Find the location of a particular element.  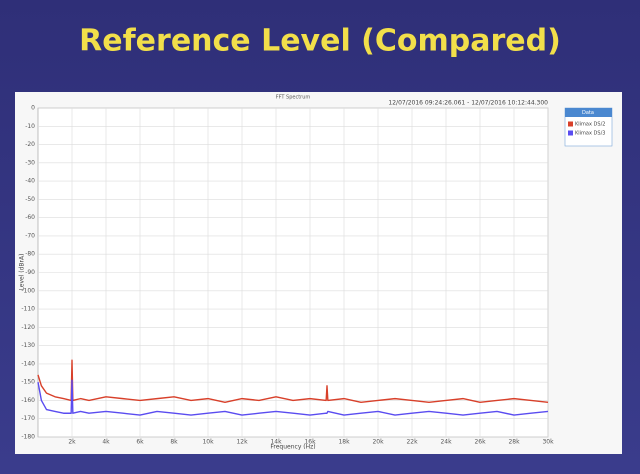

slide-title: Reference Level (Compared) is located at coordinates (320, 41).